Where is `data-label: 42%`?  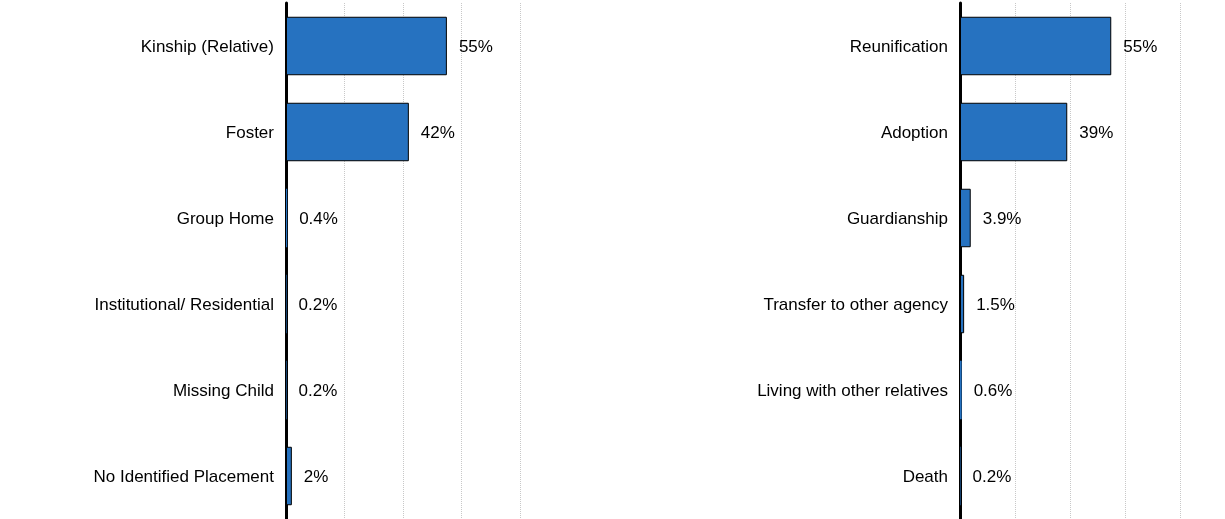 data-label: 42% is located at coordinates (437, 132).